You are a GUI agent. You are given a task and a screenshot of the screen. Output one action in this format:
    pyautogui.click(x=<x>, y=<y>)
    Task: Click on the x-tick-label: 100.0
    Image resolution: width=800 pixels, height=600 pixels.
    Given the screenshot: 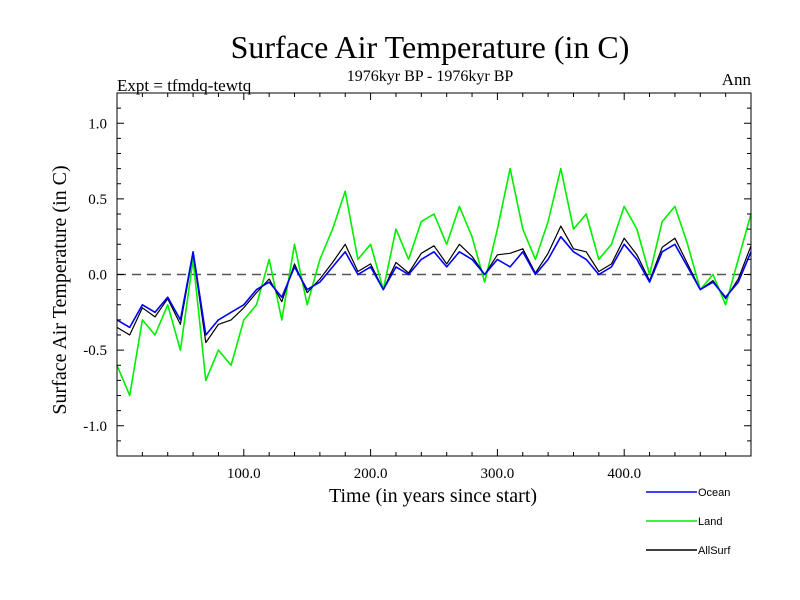 What is the action you would take?
    pyautogui.click(x=244, y=474)
    